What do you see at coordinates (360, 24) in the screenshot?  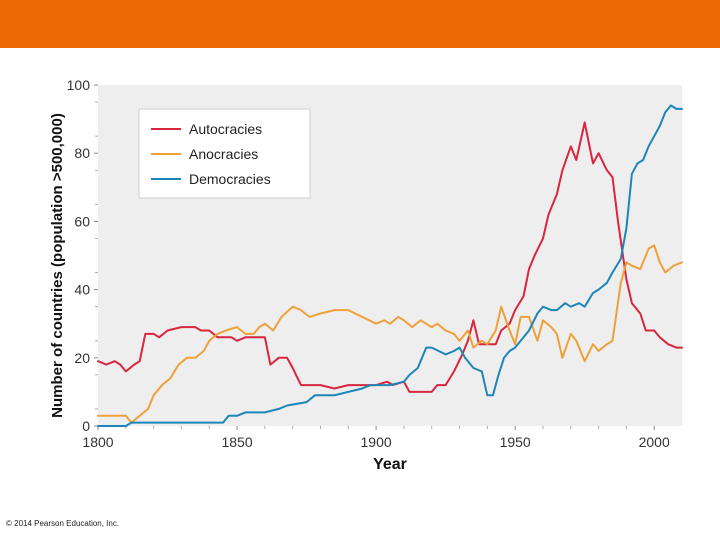 I see `top-banner` at bounding box center [360, 24].